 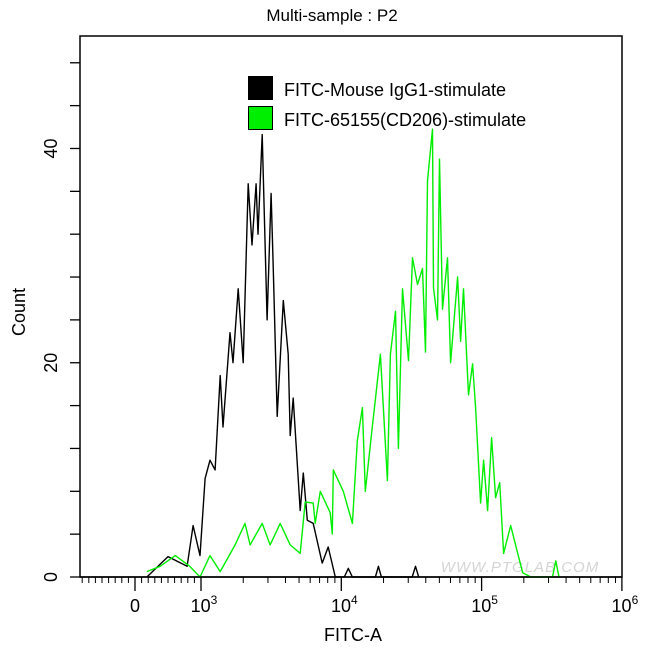 I want to click on x-tick-exponent: 3, so click(x=214, y=600).